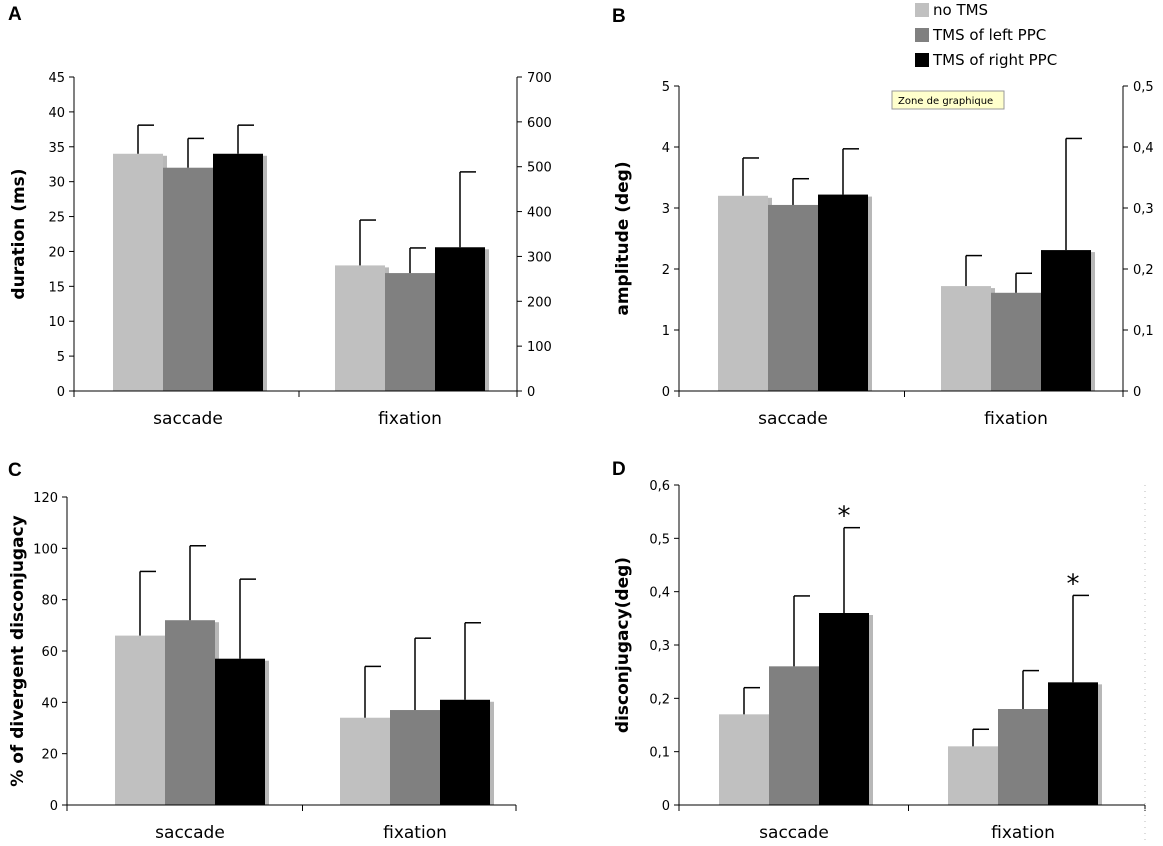 This screenshot has height=846, width=1163. Describe the element at coordinates (793, 419) in the screenshot. I see `category-label-b-saccade: saccade` at that location.